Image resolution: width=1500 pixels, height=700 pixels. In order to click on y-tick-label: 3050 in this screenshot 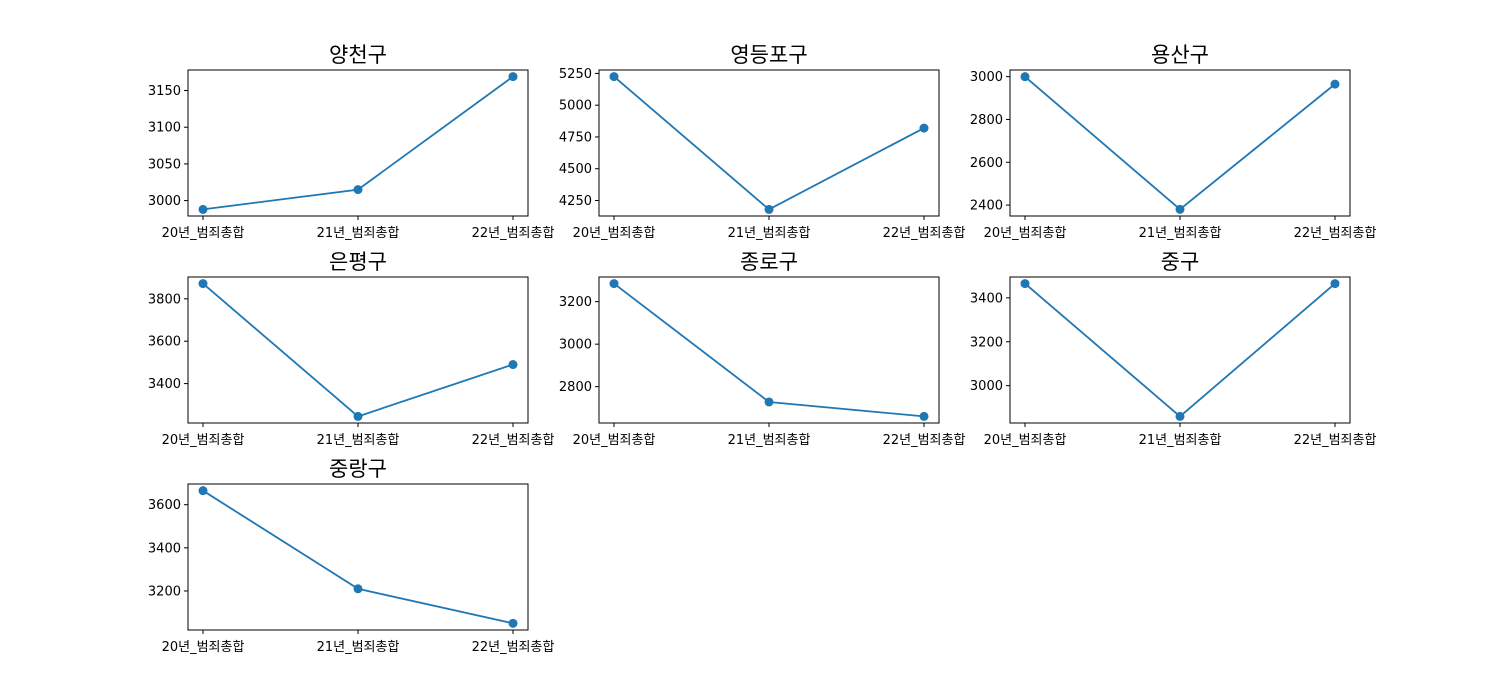, I will do `click(164, 164)`.